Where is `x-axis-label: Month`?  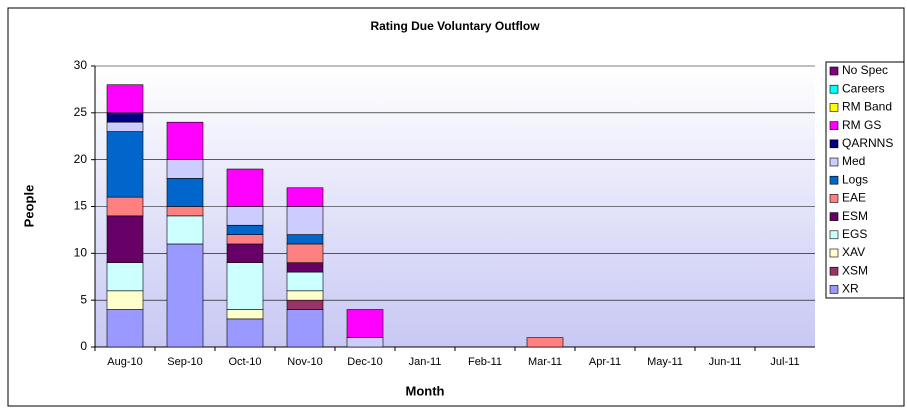 x-axis-label: Month is located at coordinates (425, 390).